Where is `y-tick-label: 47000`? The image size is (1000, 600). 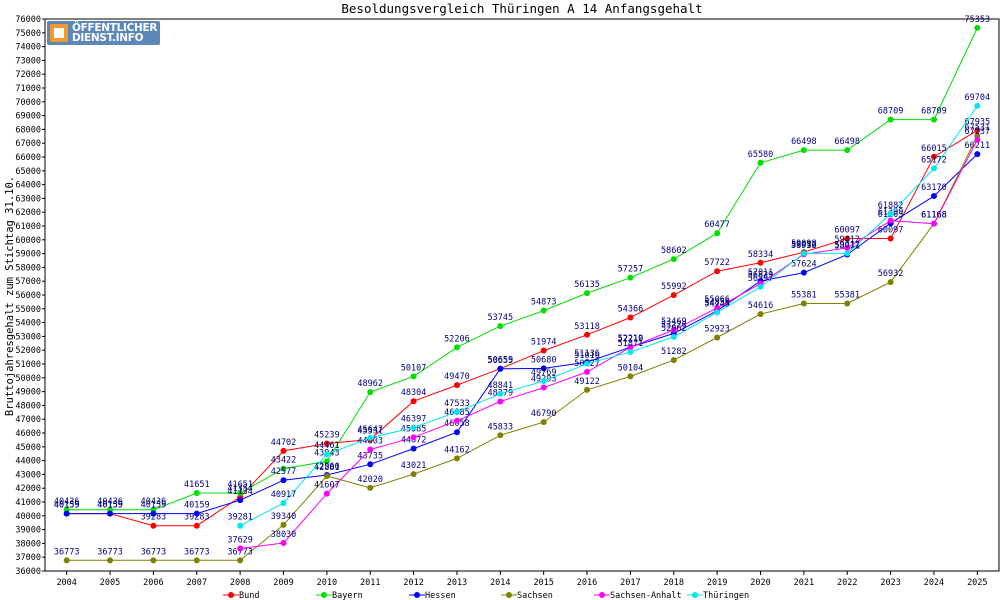
y-tick-label: 47000 is located at coordinates (28, 420).